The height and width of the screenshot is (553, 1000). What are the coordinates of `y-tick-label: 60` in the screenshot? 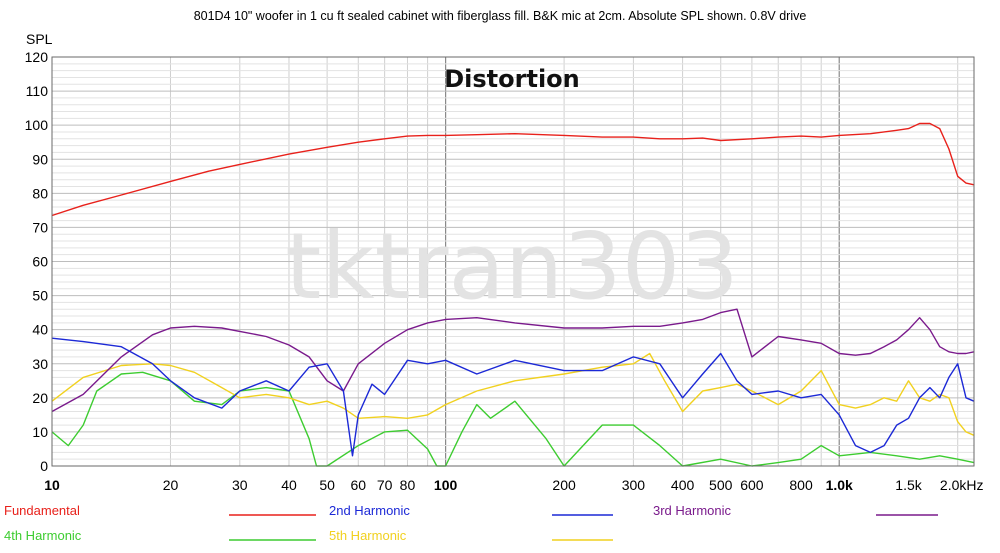 It's located at (40, 262).